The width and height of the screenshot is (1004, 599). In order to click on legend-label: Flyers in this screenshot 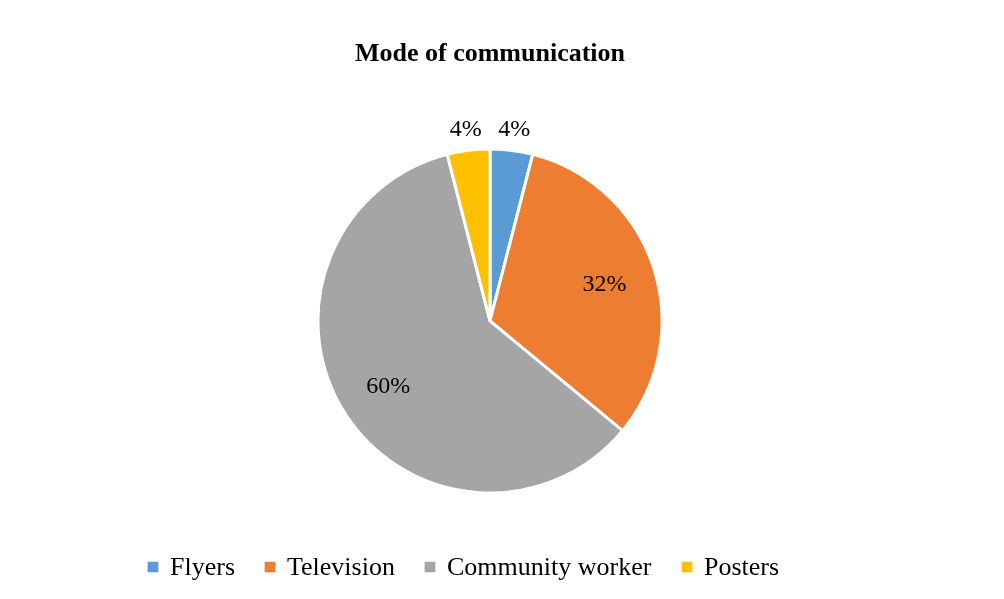, I will do `click(202, 566)`.